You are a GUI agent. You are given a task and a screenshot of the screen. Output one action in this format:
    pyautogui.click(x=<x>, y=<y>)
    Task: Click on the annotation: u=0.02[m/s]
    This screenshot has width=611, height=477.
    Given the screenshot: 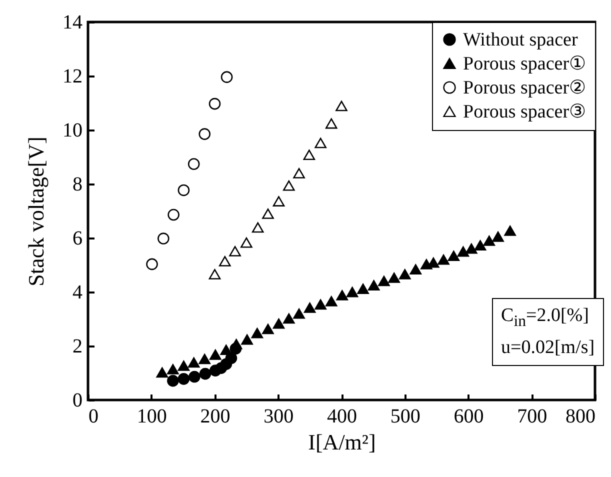 What is the action you would take?
    pyautogui.click(x=548, y=348)
    